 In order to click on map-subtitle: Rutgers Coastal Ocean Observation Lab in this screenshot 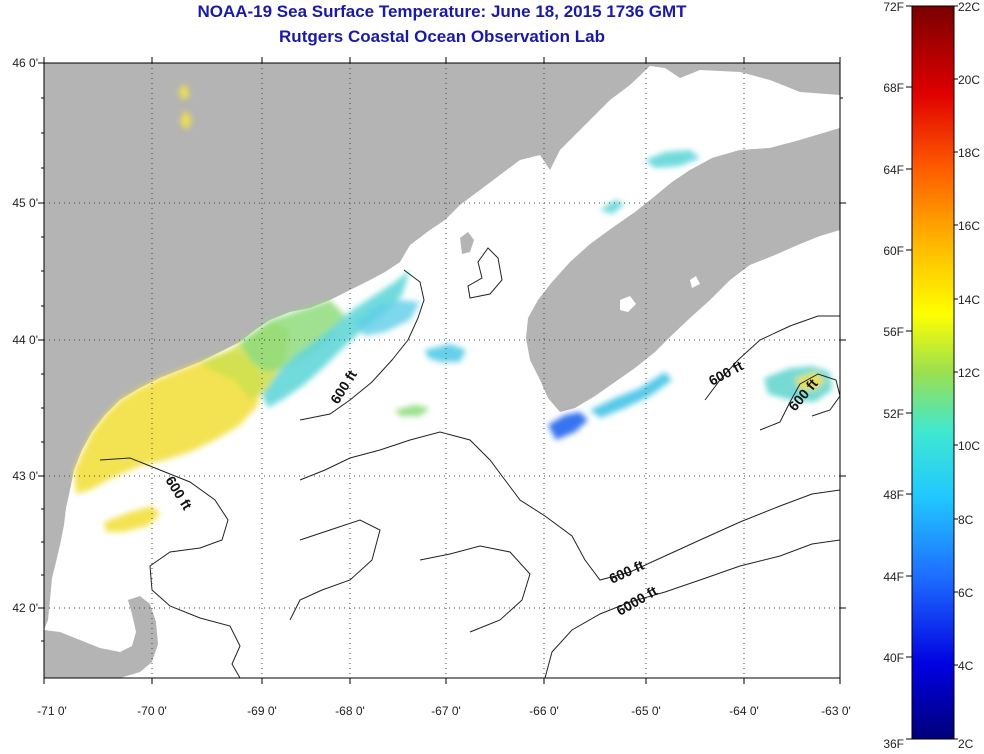, I will do `click(442, 36)`.